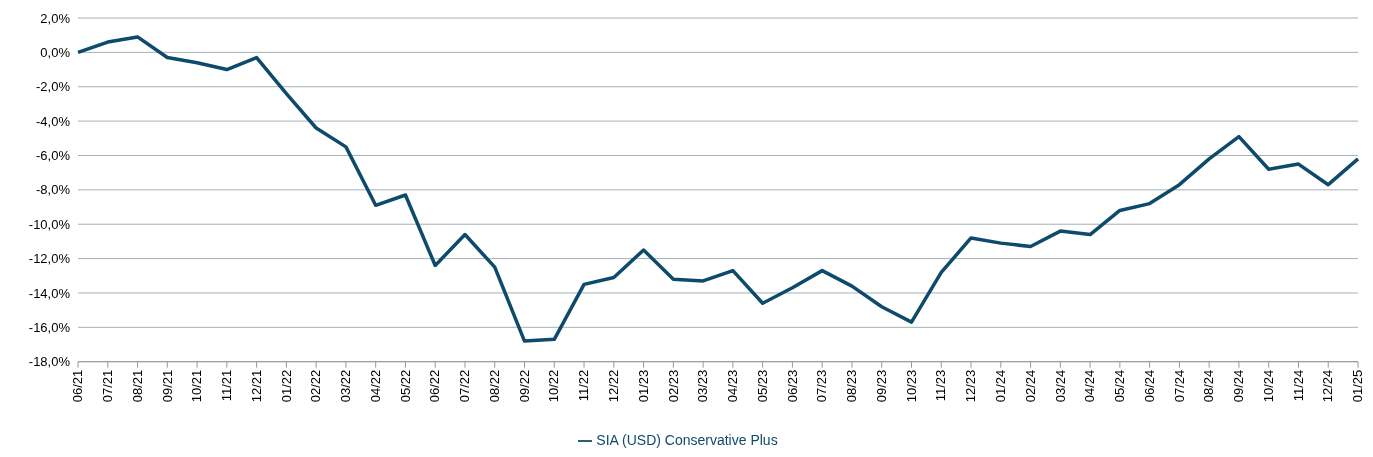  I want to click on x-tick-label: 09/23, so click(881, 386).